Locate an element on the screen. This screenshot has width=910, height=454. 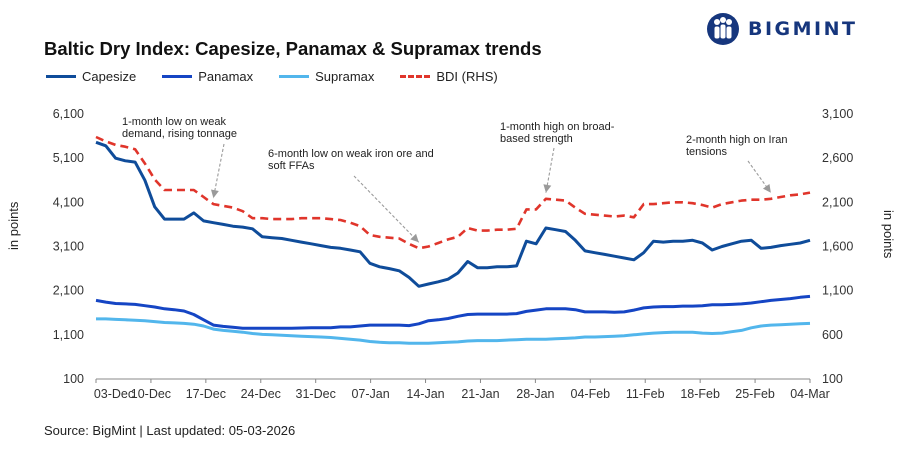
legend-label: Panamax is located at coordinates (226, 76).